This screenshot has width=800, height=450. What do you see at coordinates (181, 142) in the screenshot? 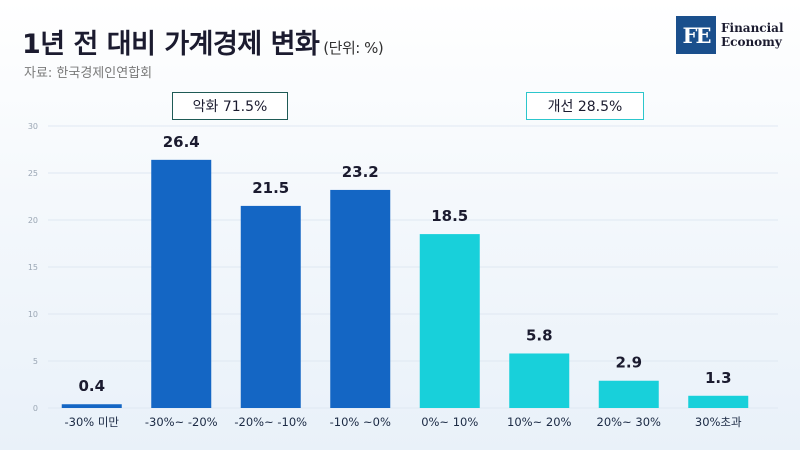
I see `bar-value-label: 26.4` at bounding box center [181, 142].